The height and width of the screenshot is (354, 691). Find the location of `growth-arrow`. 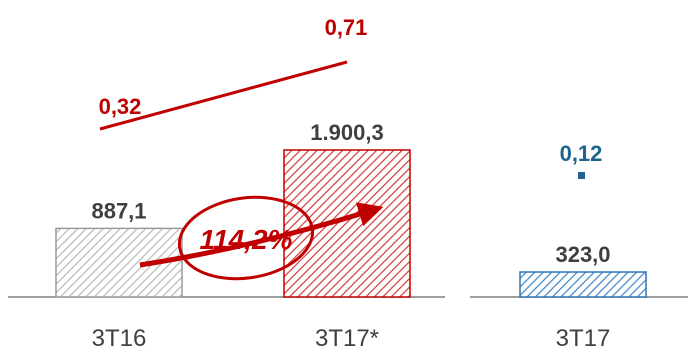

growth-arrow is located at coordinates (261, 235).